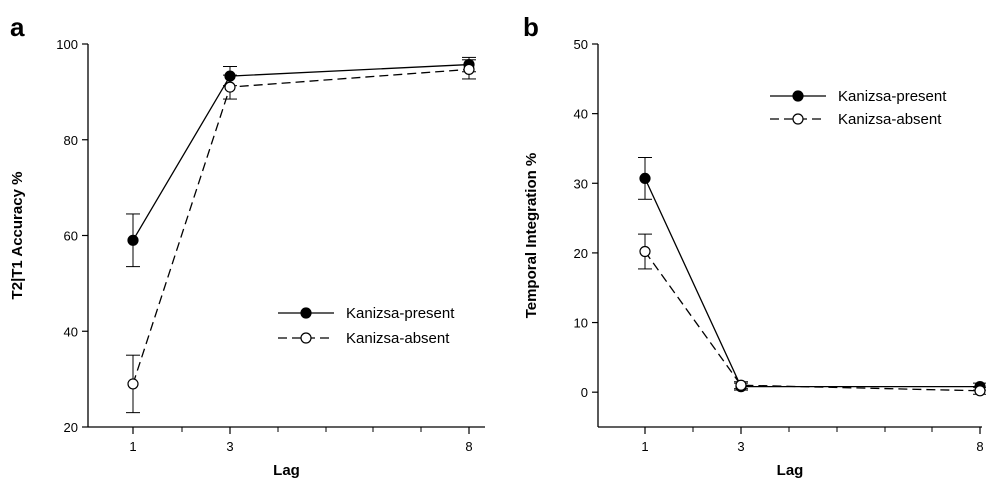 The height and width of the screenshot is (482, 986). Describe the element at coordinates (581, 183) in the screenshot. I see `y-tick-label: 30` at that location.